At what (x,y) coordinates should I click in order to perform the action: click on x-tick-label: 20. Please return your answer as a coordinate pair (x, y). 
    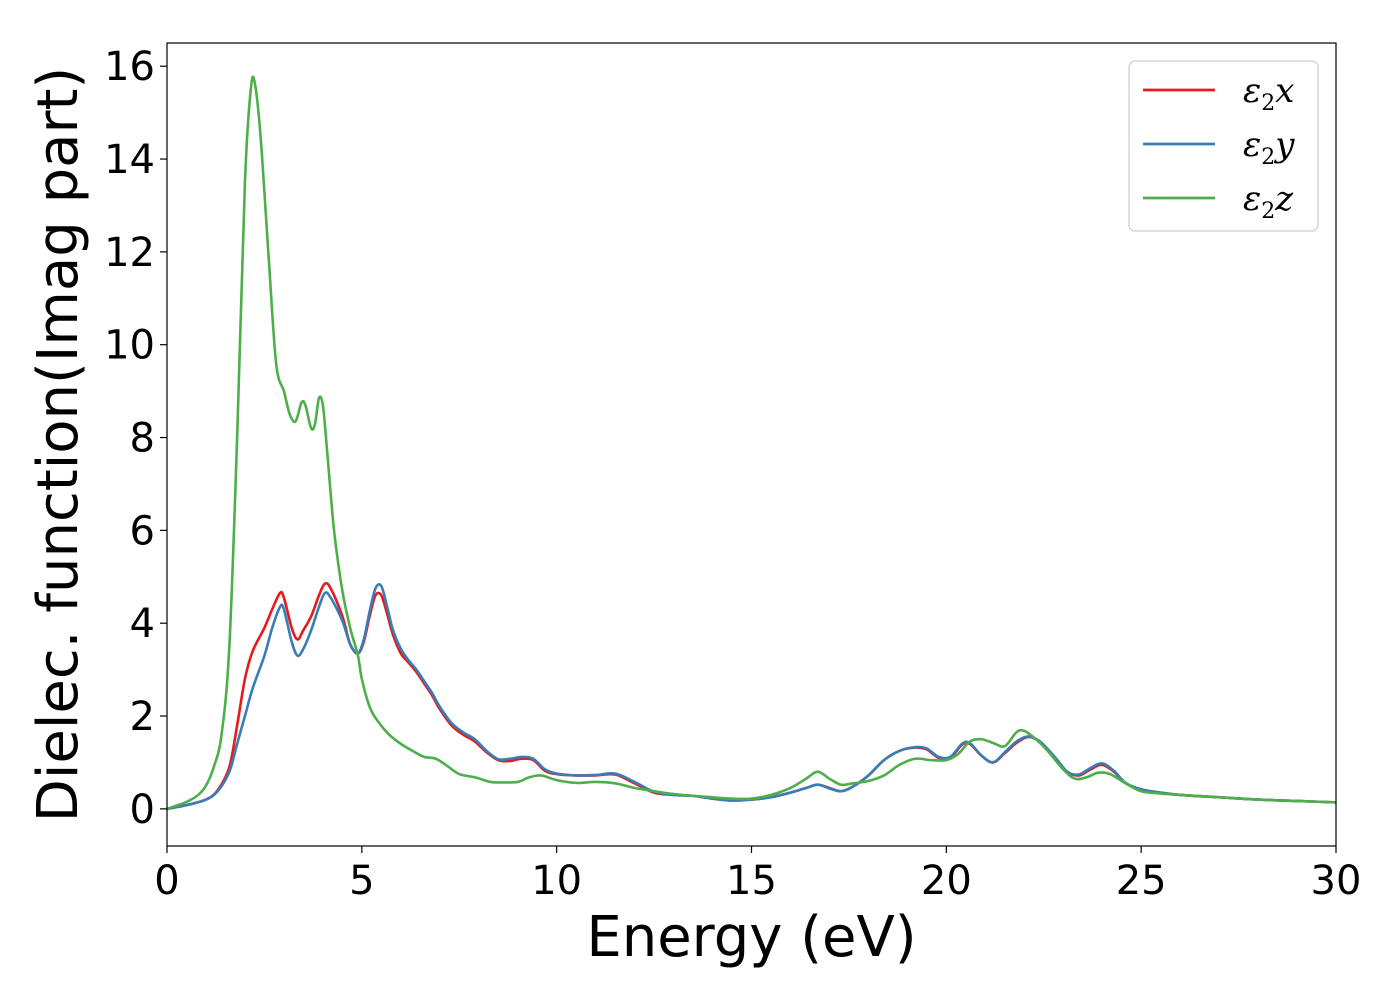
    Looking at the image, I should click on (946, 881).